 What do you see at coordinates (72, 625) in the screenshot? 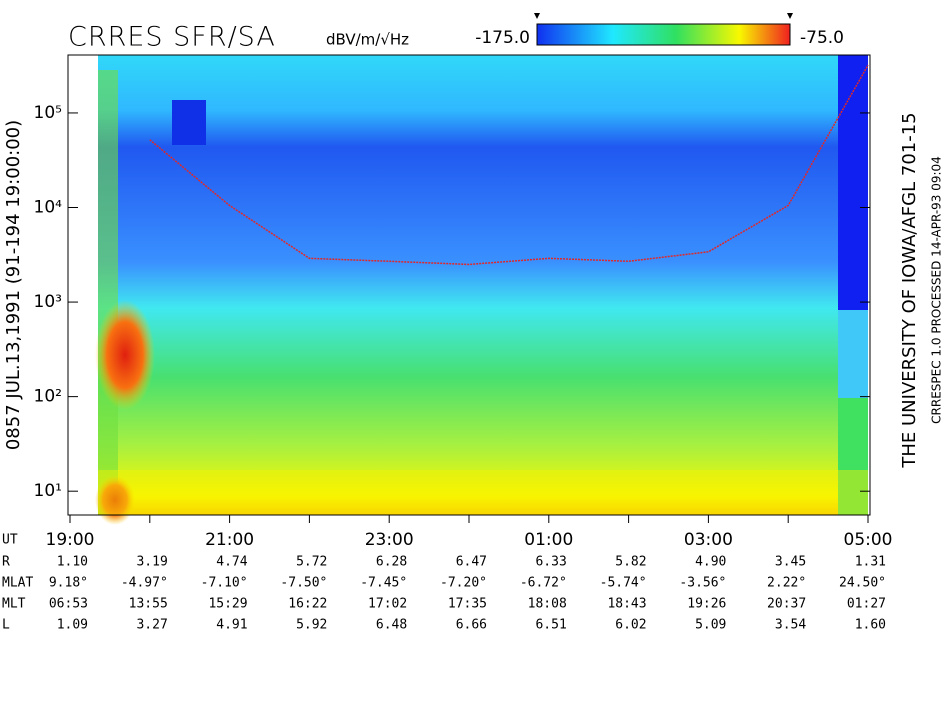
I see `ephemeris-value: 1.09` at bounding box center [72, 625].